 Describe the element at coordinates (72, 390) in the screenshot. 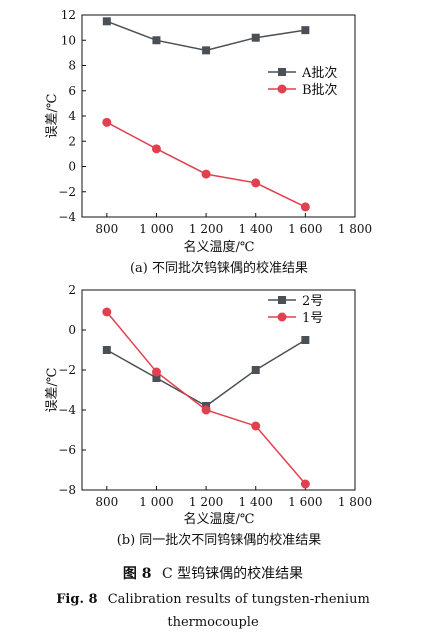

I see `chart-b-y-ticks: −8 −6 −4 −2 0 2` at that location.